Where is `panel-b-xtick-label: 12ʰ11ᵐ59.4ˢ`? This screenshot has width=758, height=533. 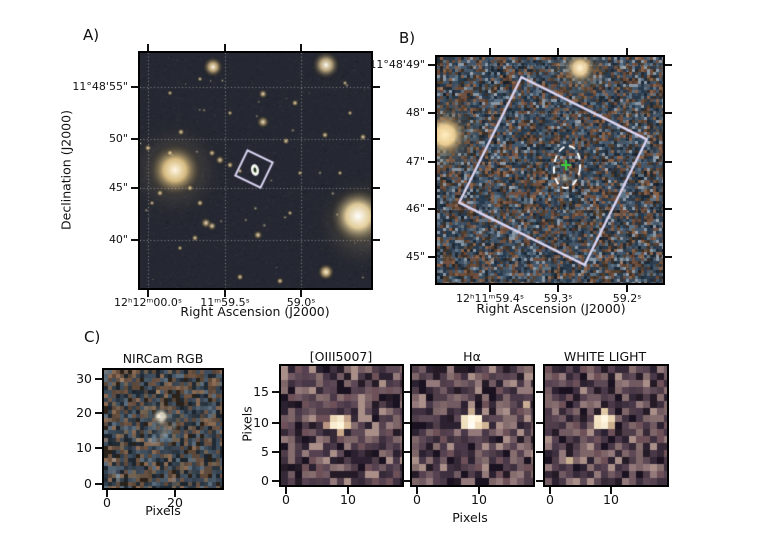
panel-b-xtick-label: 12ʰ11ᵐ59.4ˢ is located at coordinates (490, 298).